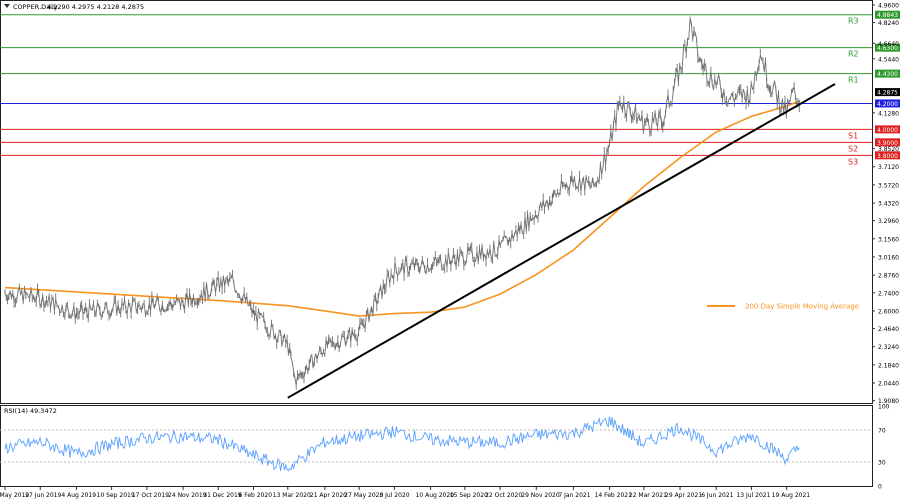 The image size is (900, 501). Describe the element at coordinates (888, 276) in the screenshot. I see `y-tick-label: 2.8760` at that location.